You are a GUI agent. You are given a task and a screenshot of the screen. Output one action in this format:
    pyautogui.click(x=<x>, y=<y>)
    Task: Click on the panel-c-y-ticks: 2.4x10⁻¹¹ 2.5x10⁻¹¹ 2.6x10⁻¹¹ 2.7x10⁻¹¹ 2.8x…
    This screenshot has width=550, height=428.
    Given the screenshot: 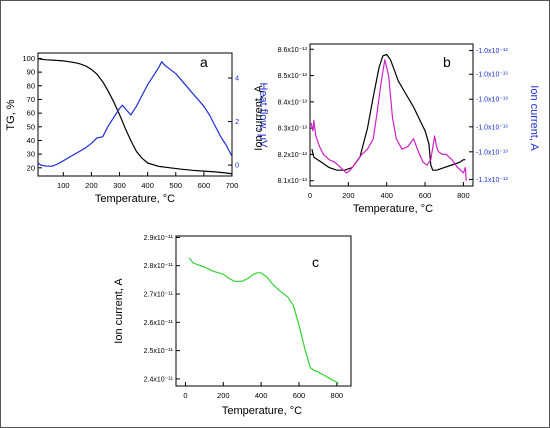 What is the action you would take?
    pyautogui.click(x=162, y=309)
    